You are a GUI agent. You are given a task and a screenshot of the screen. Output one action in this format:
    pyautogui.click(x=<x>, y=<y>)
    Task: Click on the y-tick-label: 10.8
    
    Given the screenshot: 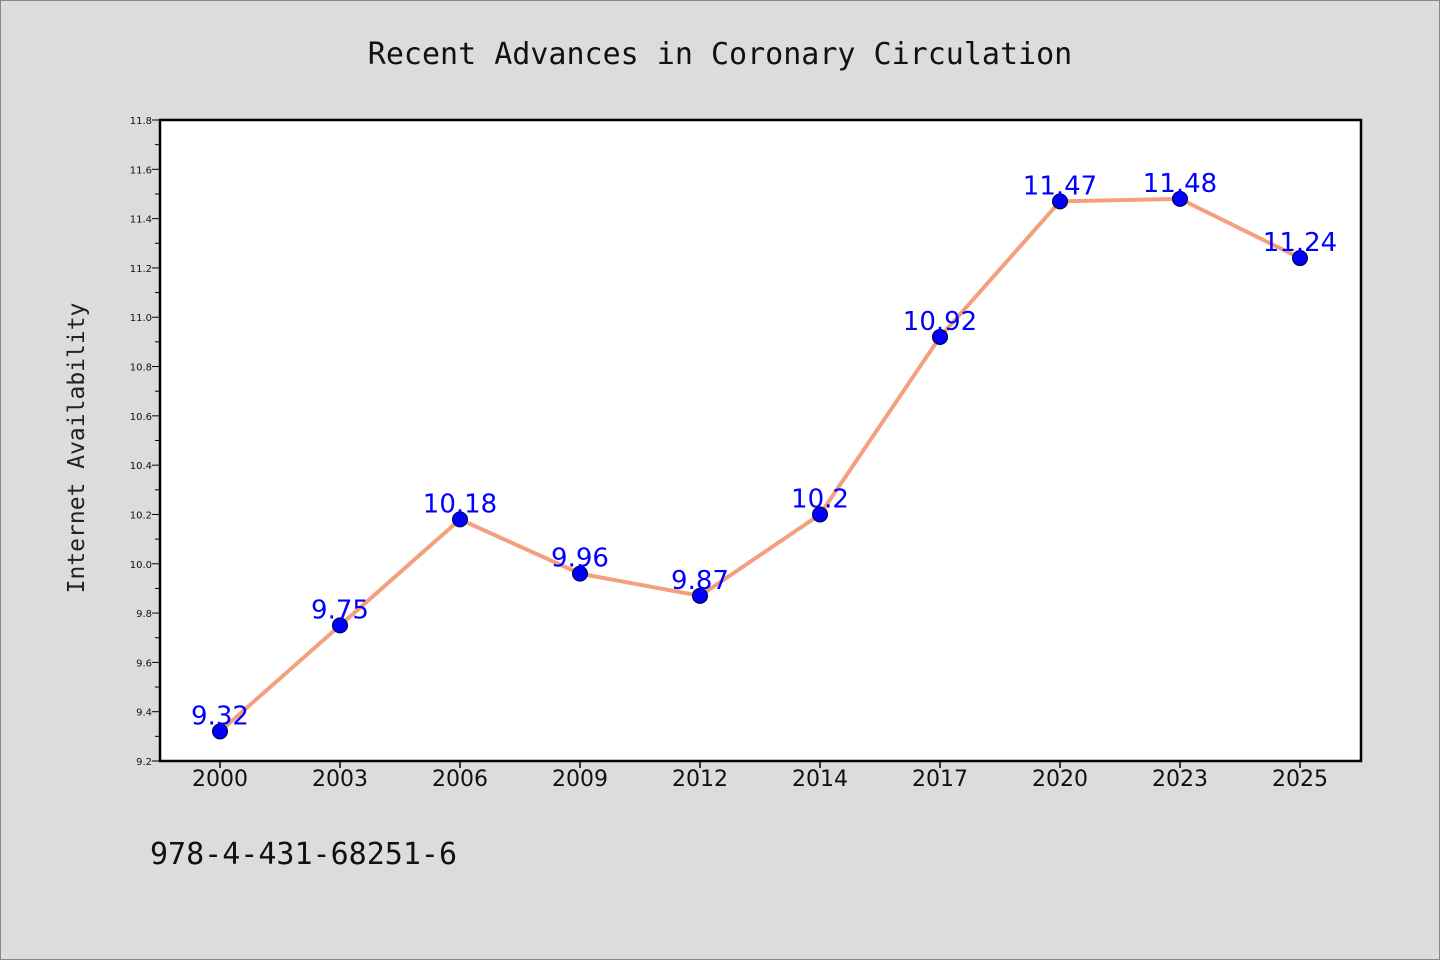 What is the action you would take?
    pyautogui.click(x=141, y=368)
    